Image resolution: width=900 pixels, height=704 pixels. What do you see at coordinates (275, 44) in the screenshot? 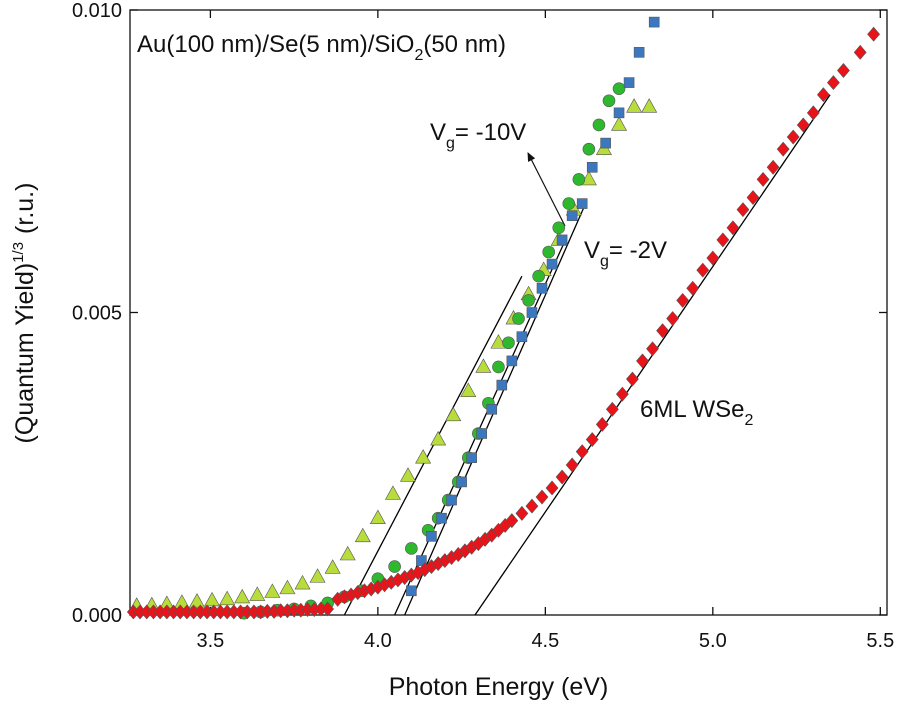
I see `annotation-part: Au(100 nm)/Se(5 nm)/SiO` at bounding box center [275, 44].